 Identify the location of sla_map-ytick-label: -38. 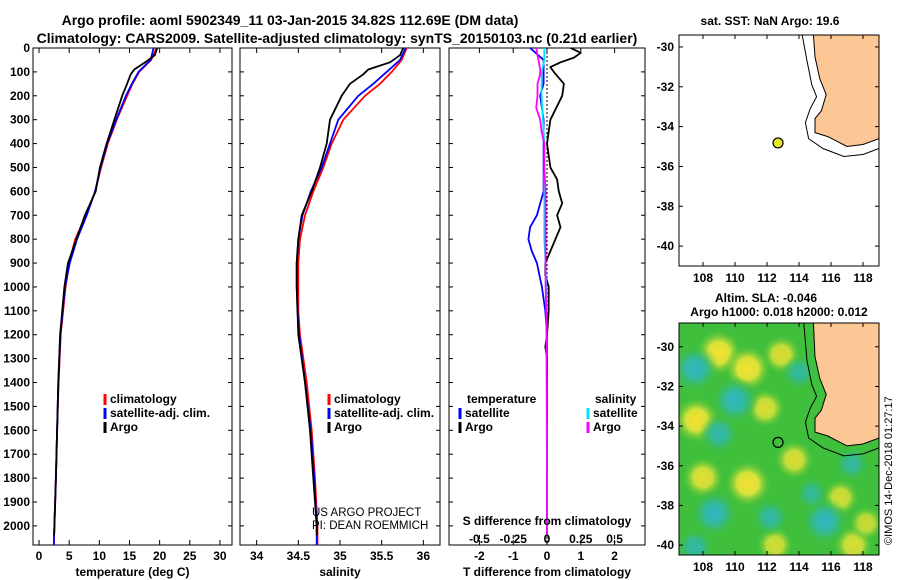
(666, 505).